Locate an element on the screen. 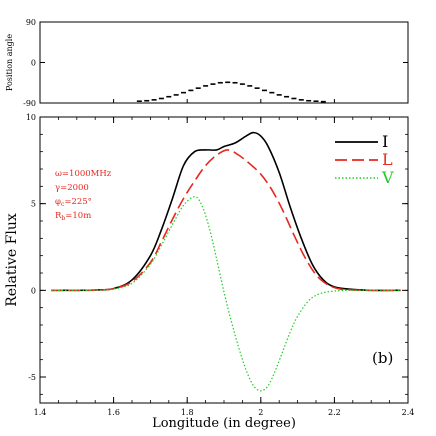 The width and height of the screenshot is (436, 436). flux-ytick-label-3: -5 is located at coordinates (32, 377).